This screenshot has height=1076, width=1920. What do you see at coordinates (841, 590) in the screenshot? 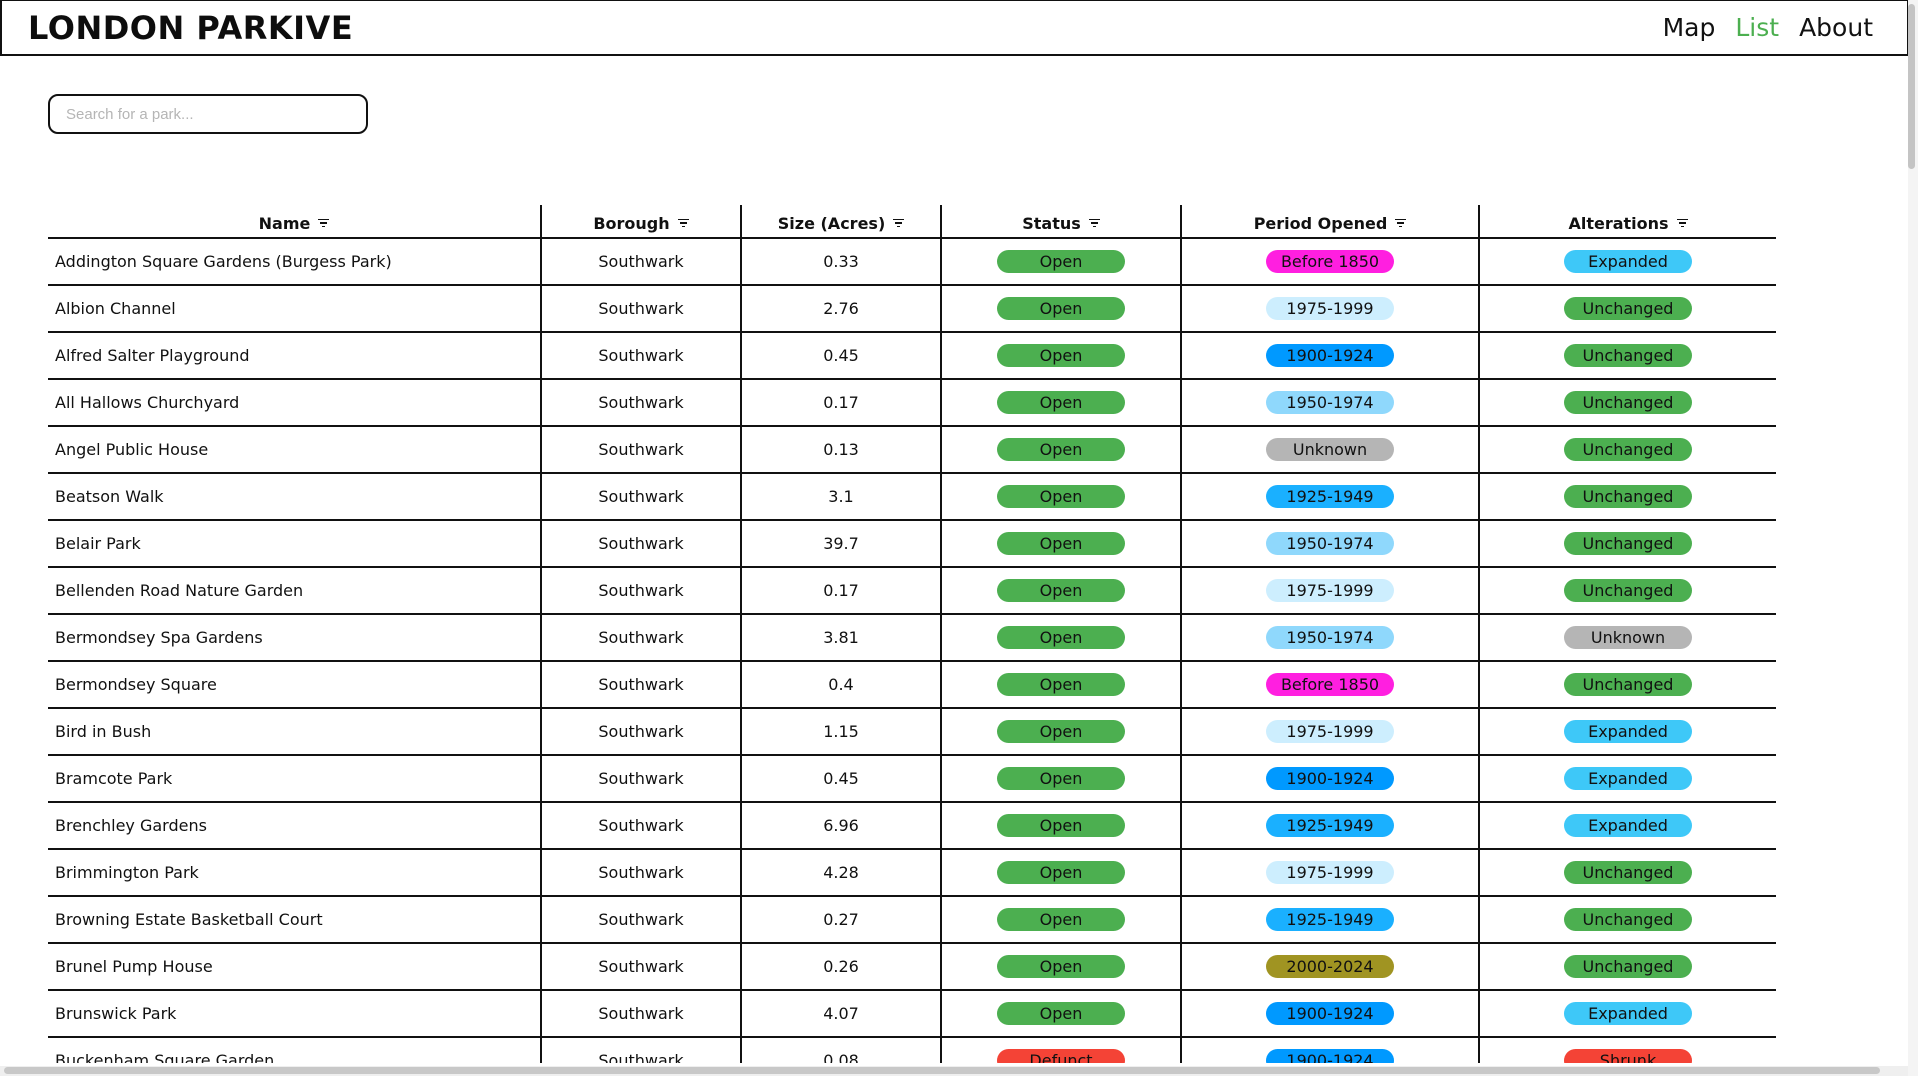
I see `size-text: 0.17` at bounding box center [841, 590].